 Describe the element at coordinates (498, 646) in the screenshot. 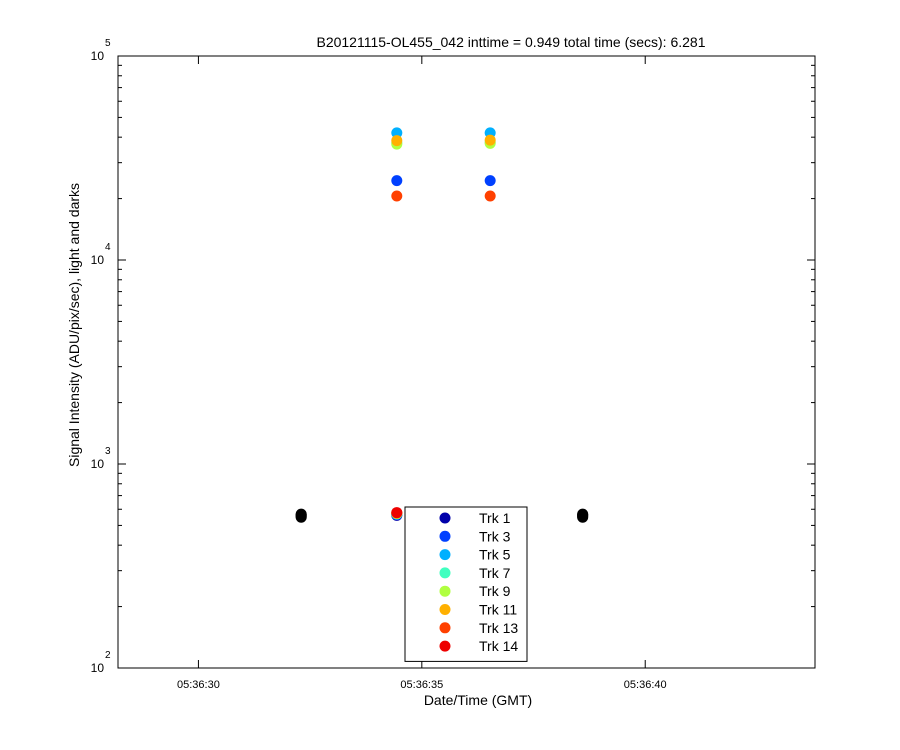

I see `legend-label: Trk 14` at that location.